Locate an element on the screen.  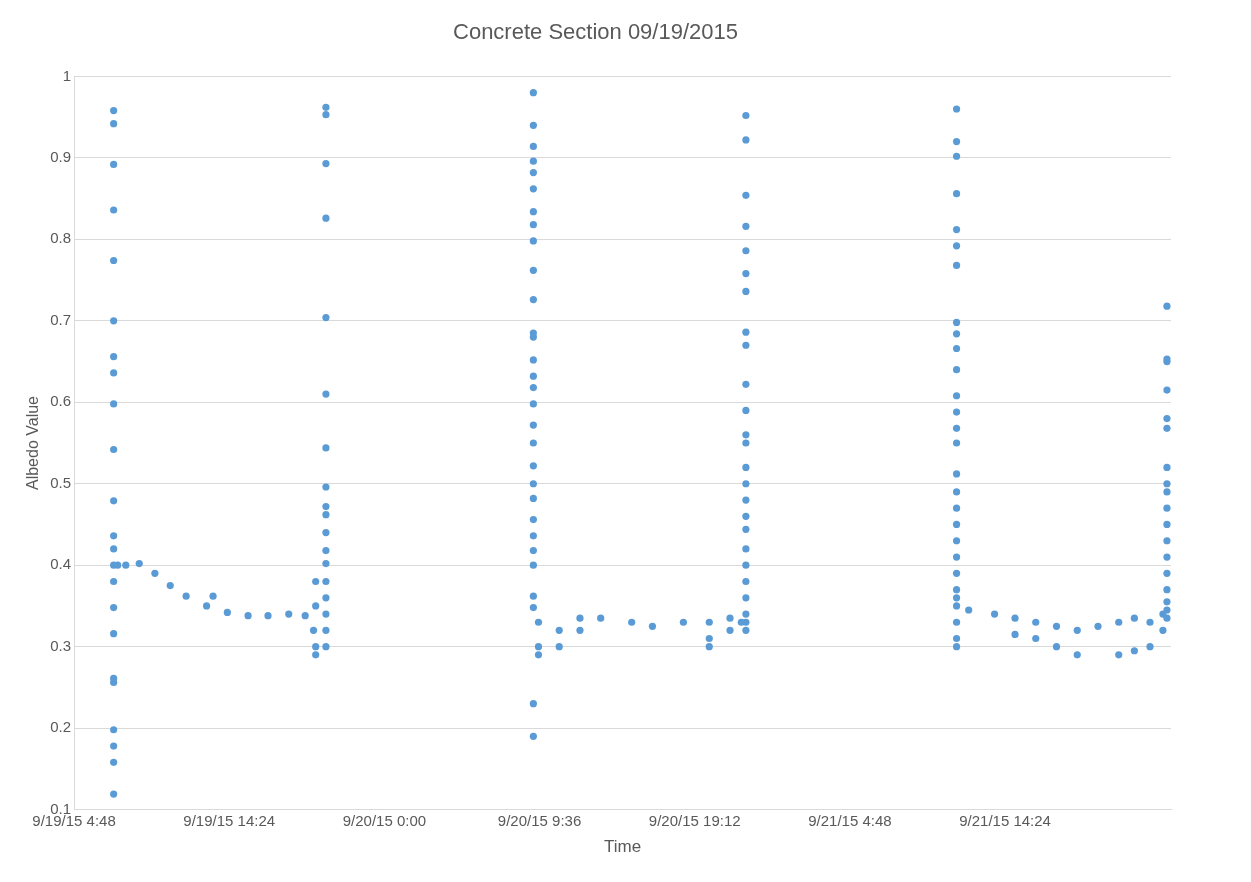
x-tick-label: 9/20/15 19:12 is located at coordinates (694, 820).